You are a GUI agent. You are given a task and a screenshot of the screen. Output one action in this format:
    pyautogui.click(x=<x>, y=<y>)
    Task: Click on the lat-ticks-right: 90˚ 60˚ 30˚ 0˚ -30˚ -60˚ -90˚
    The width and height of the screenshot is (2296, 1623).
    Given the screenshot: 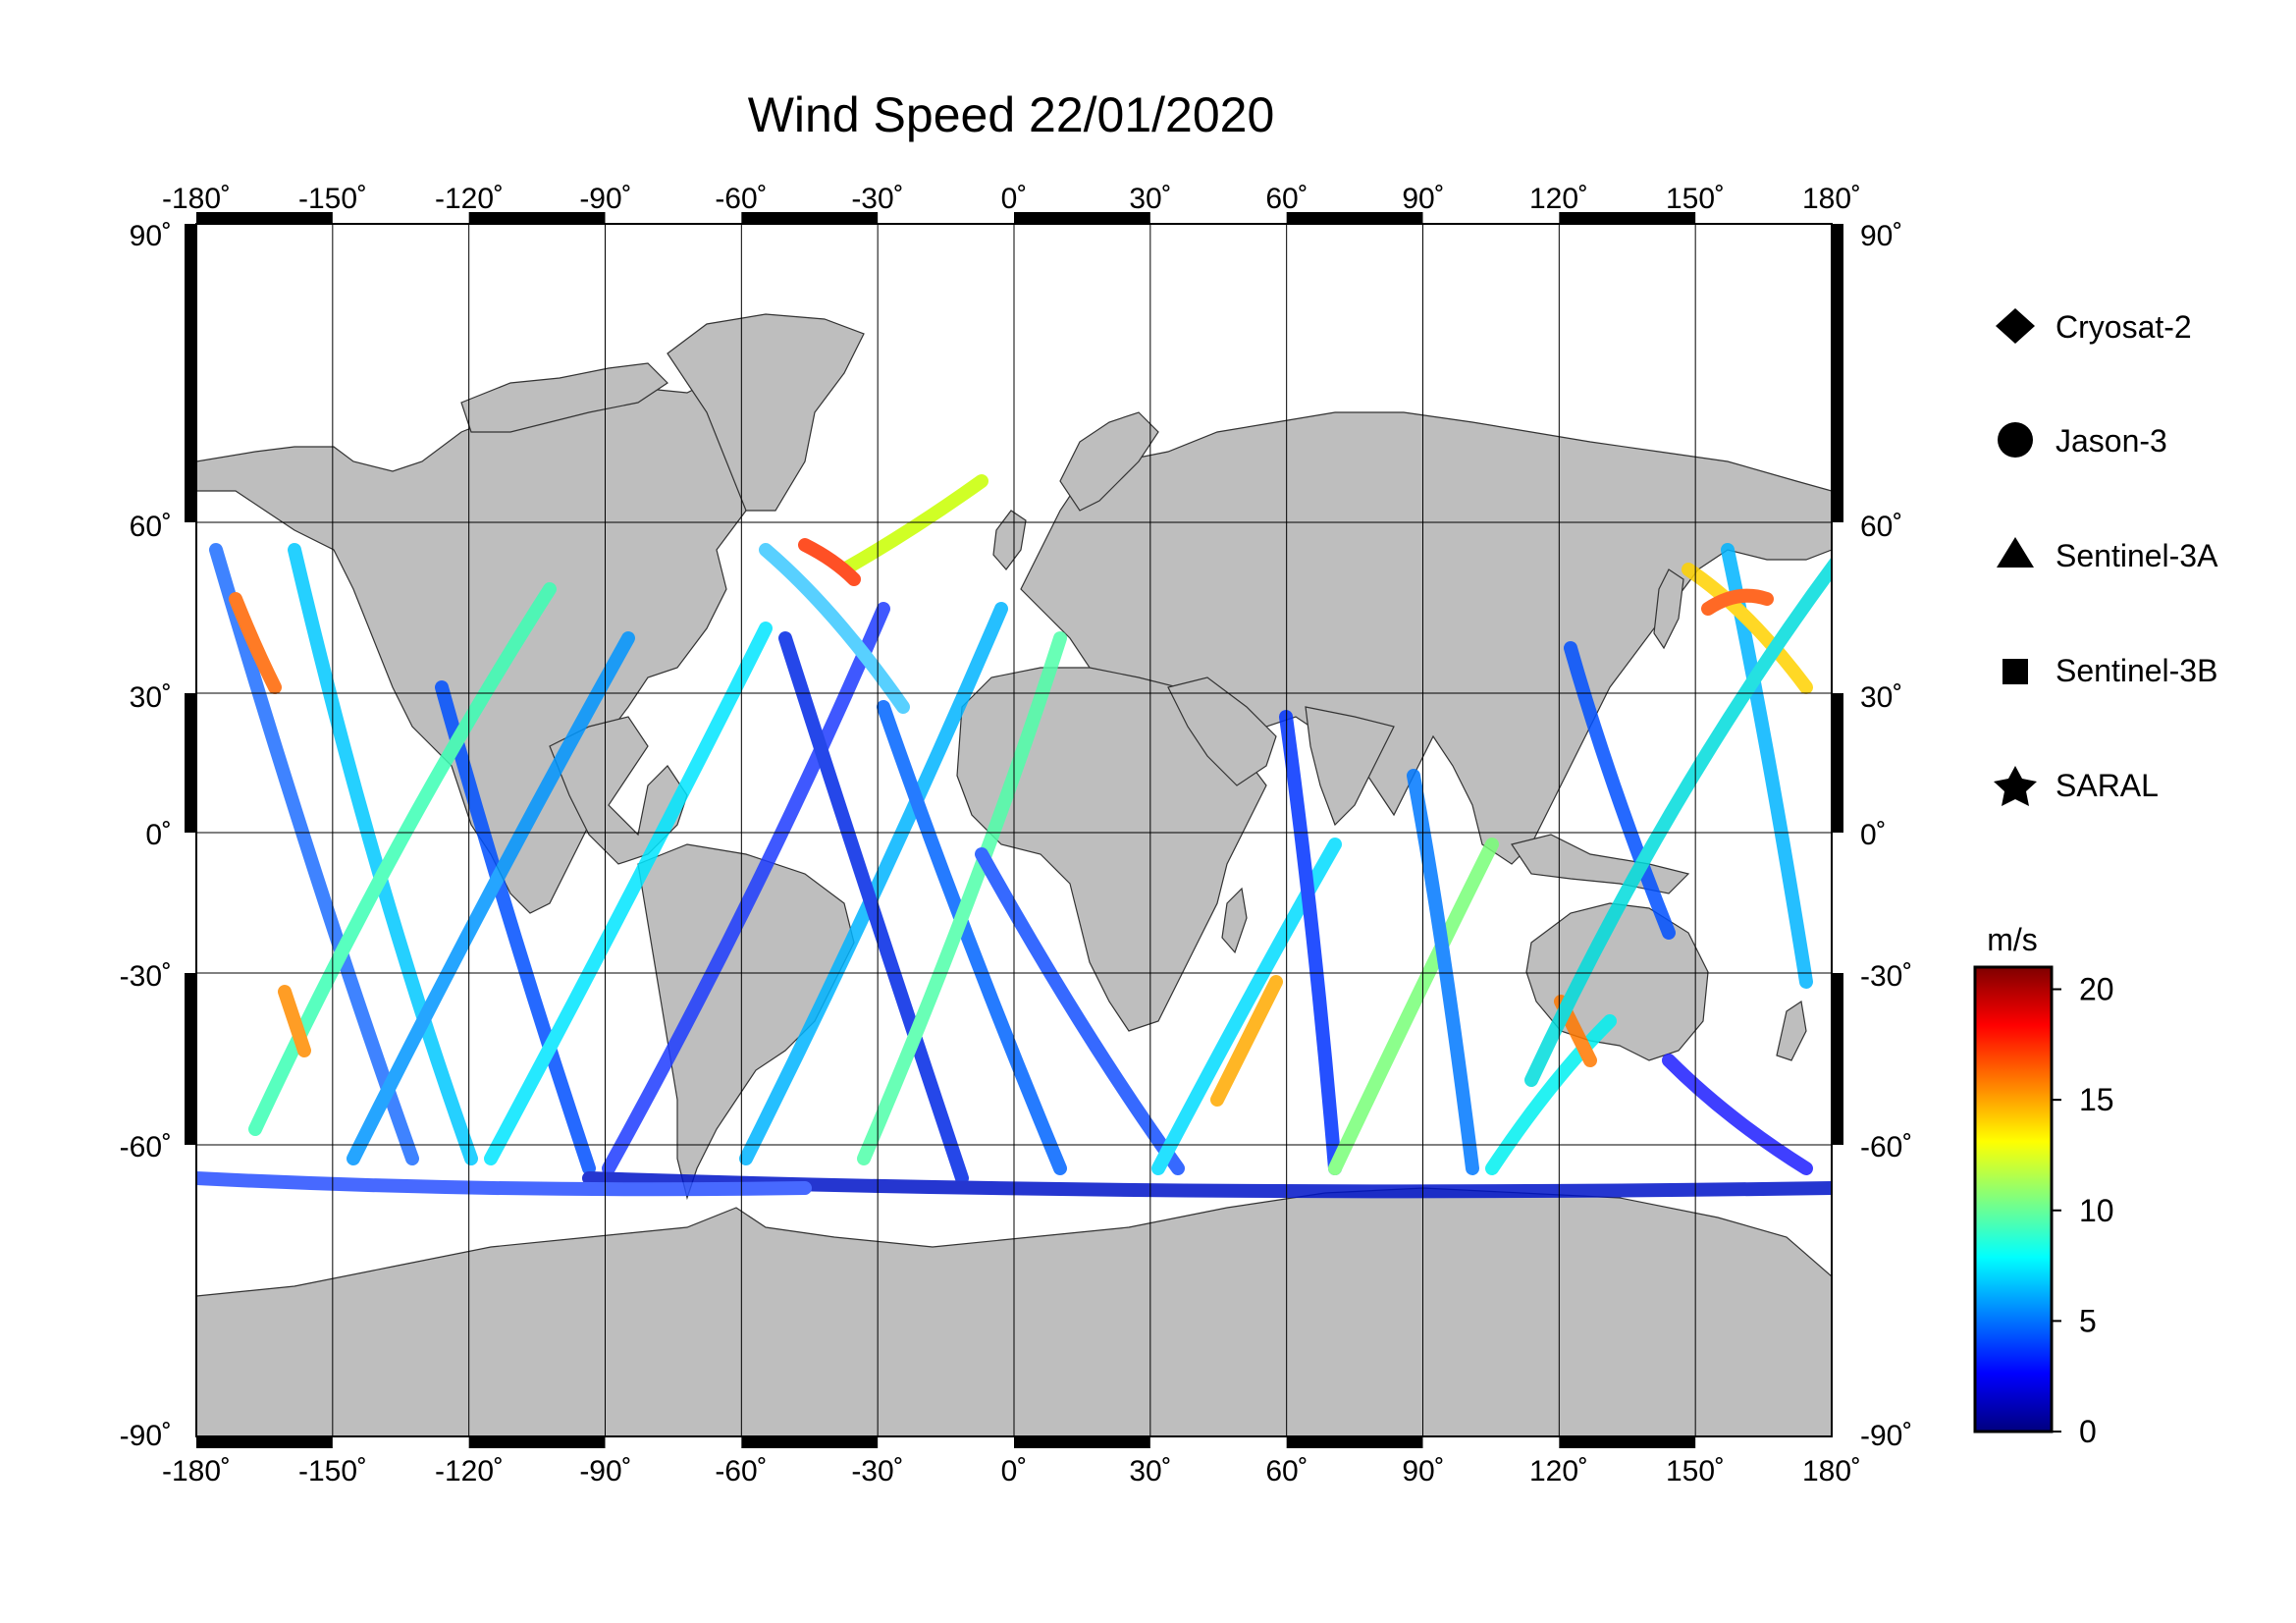 What is the action you would take?
    pyautogui.click(x=1886, y=836)
    